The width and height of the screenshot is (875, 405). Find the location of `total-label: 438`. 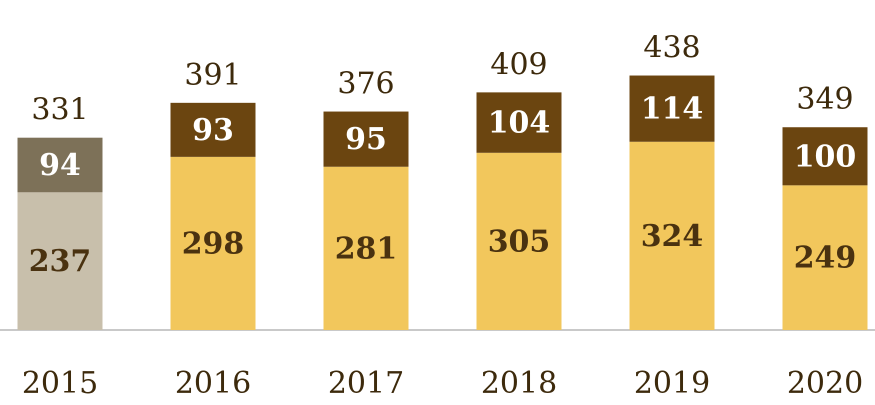

total-label: 438 is located at coordinates (671, 48).